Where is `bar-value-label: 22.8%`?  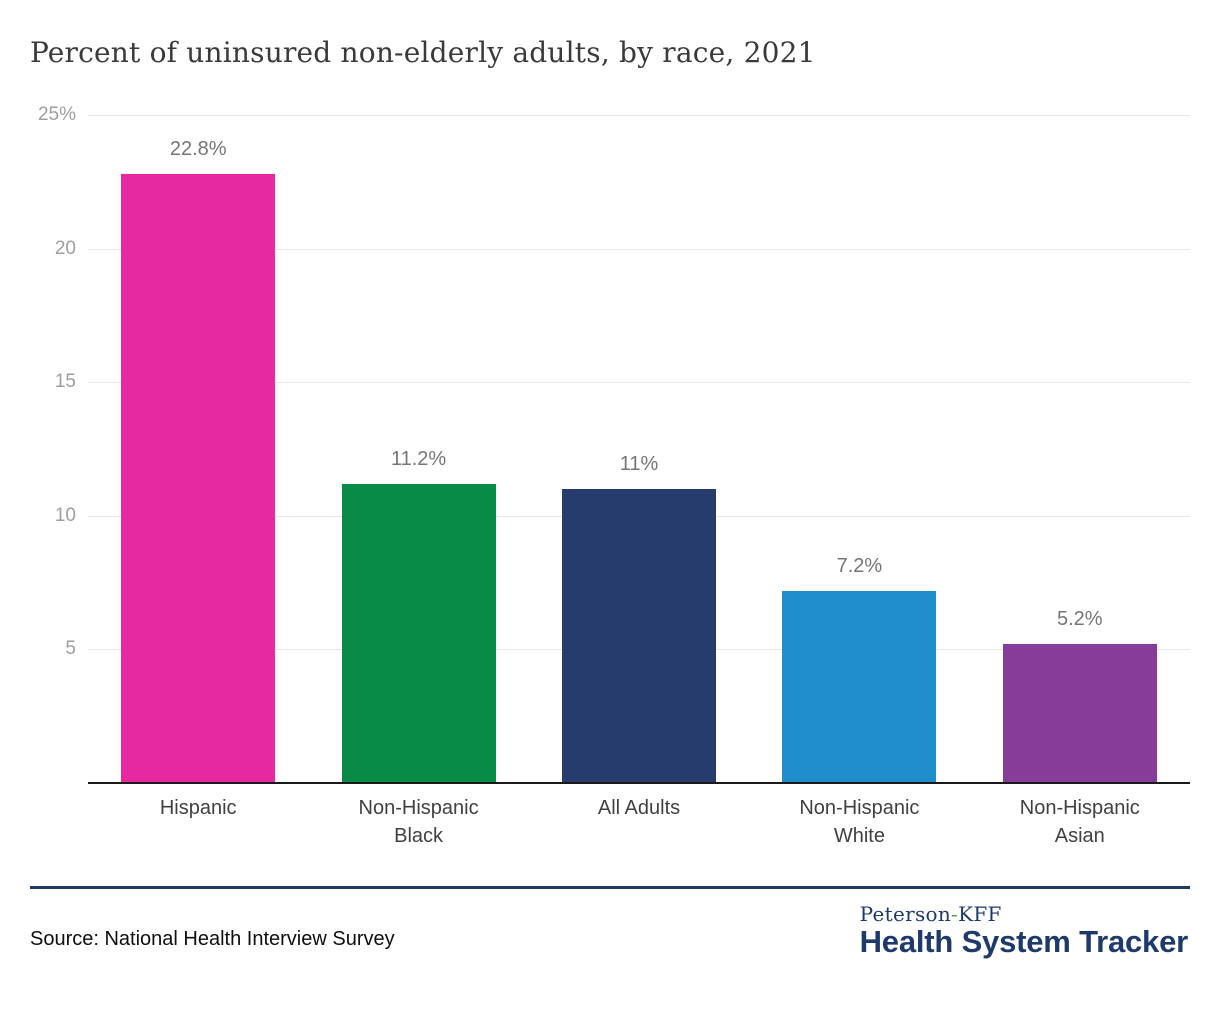 bar-value-label: 22.8% is located at coordinates (198, 148).